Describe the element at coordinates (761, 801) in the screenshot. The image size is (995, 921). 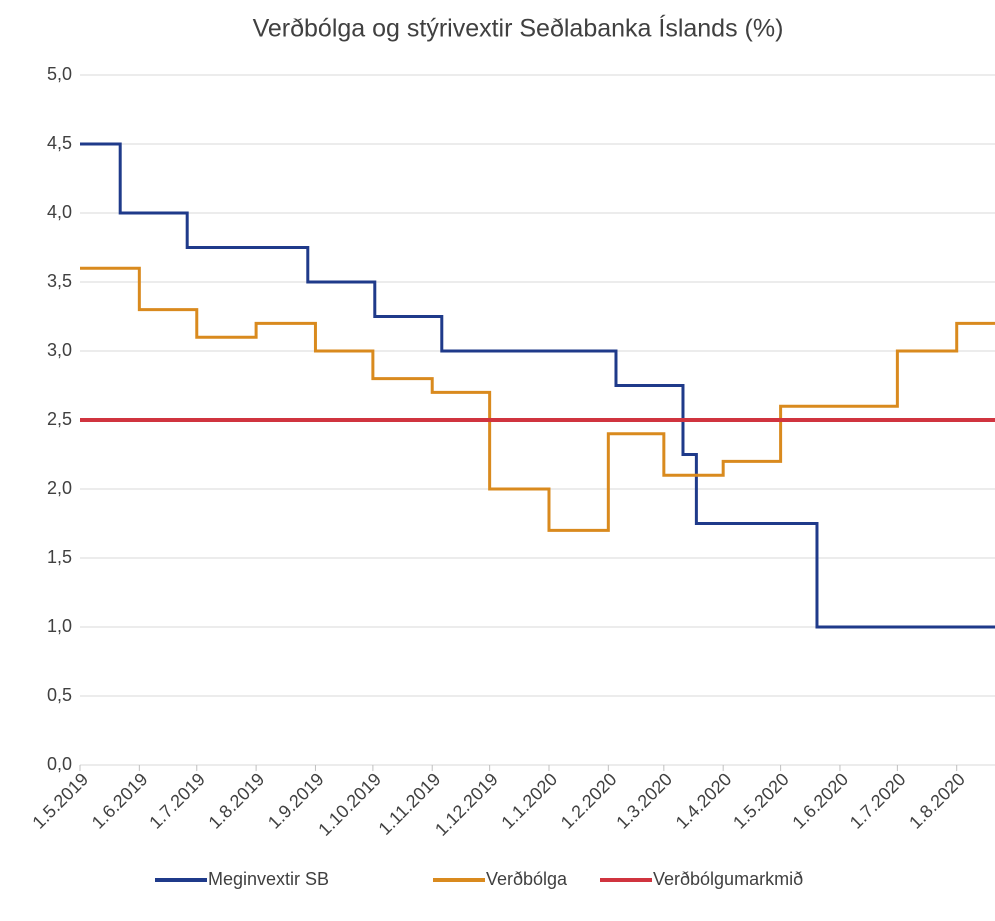
I see `x-tick-label: 1.5.2020` at that location.